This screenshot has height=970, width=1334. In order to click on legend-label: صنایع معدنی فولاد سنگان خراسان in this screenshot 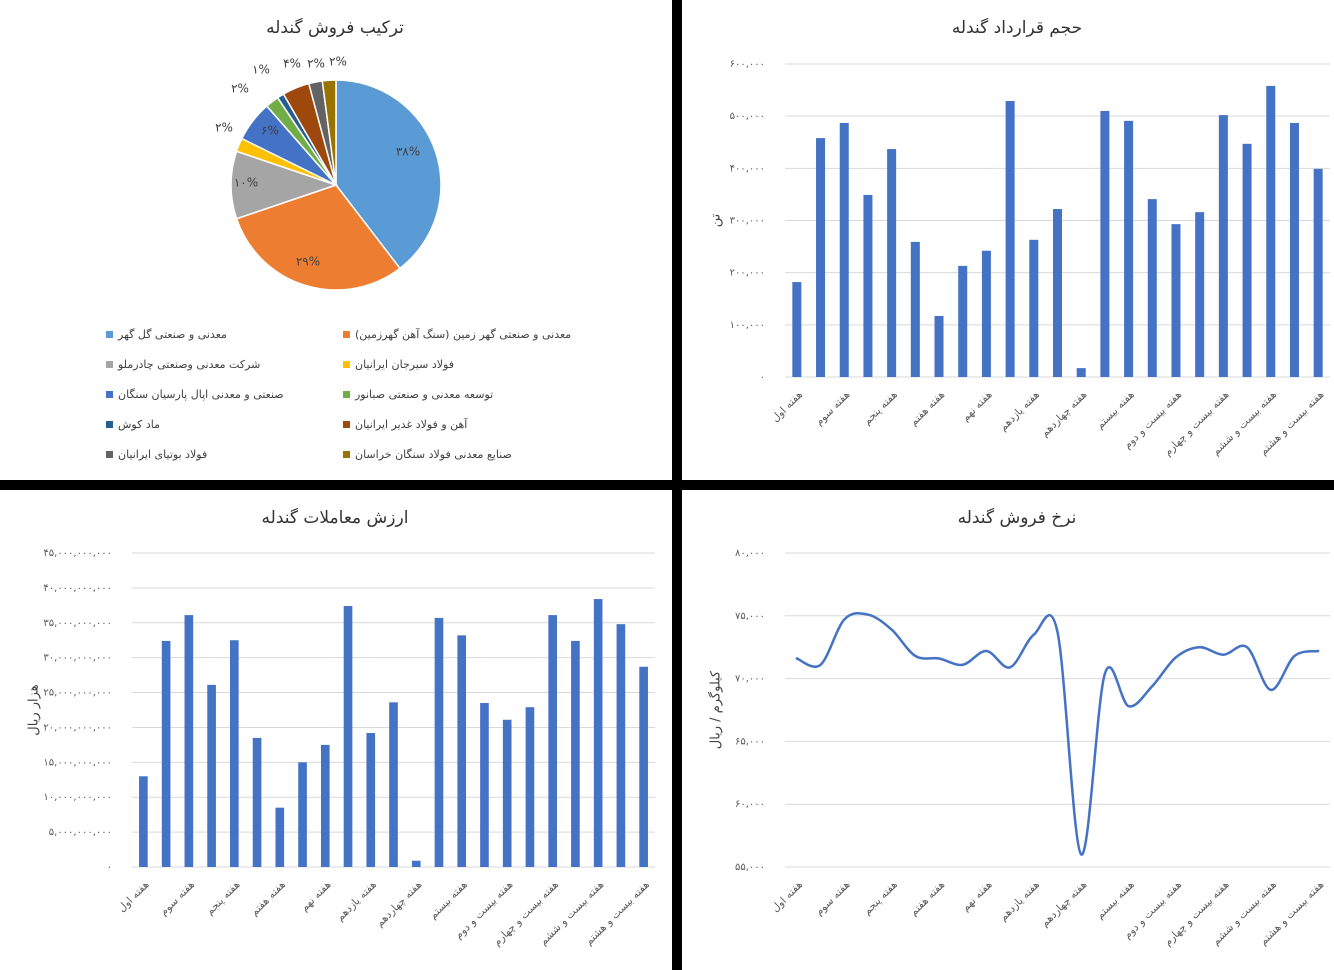, I will do `click(433, 454)`.